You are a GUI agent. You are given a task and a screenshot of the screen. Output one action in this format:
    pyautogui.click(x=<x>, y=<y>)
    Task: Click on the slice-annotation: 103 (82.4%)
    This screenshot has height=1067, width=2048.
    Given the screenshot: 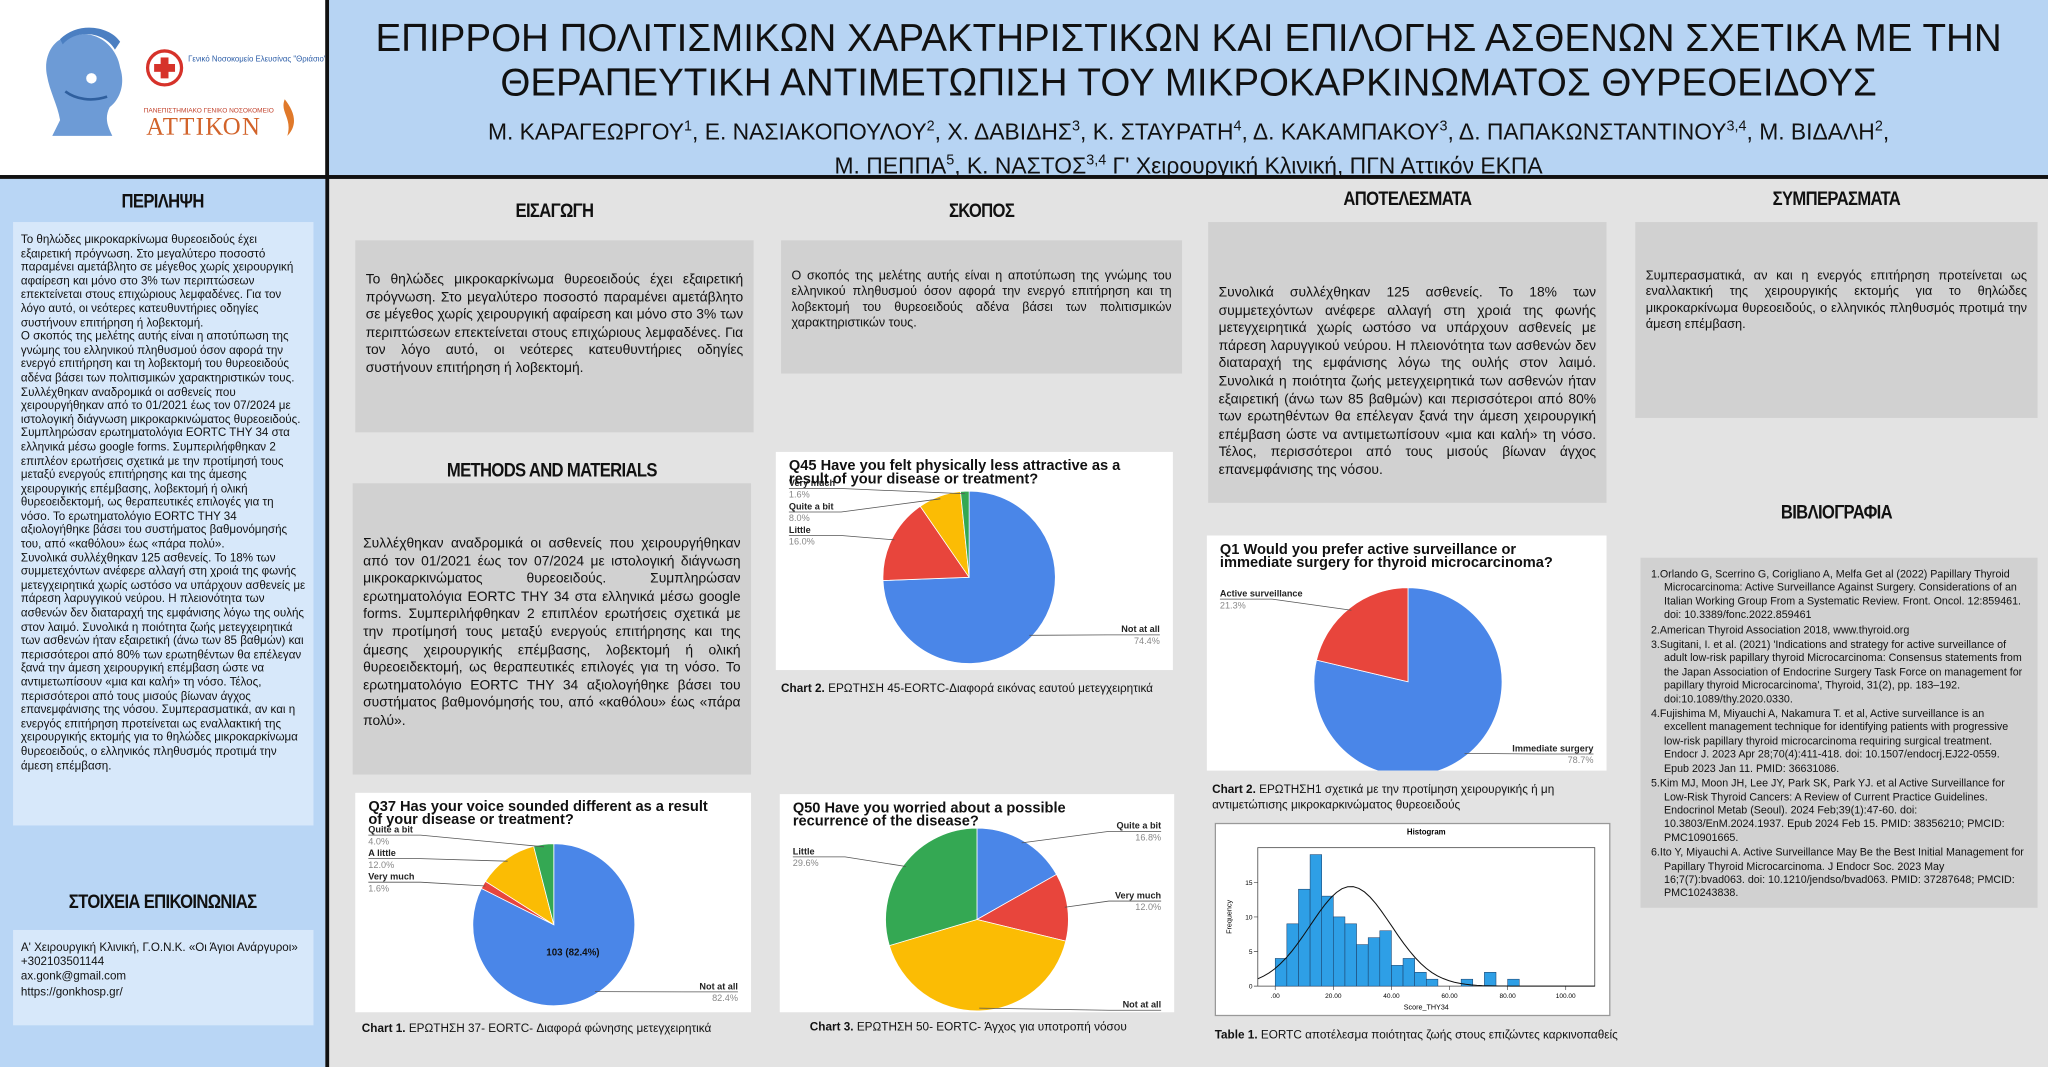 What is the action you would take?
    pyautogui.click(x=572, y=953)
    